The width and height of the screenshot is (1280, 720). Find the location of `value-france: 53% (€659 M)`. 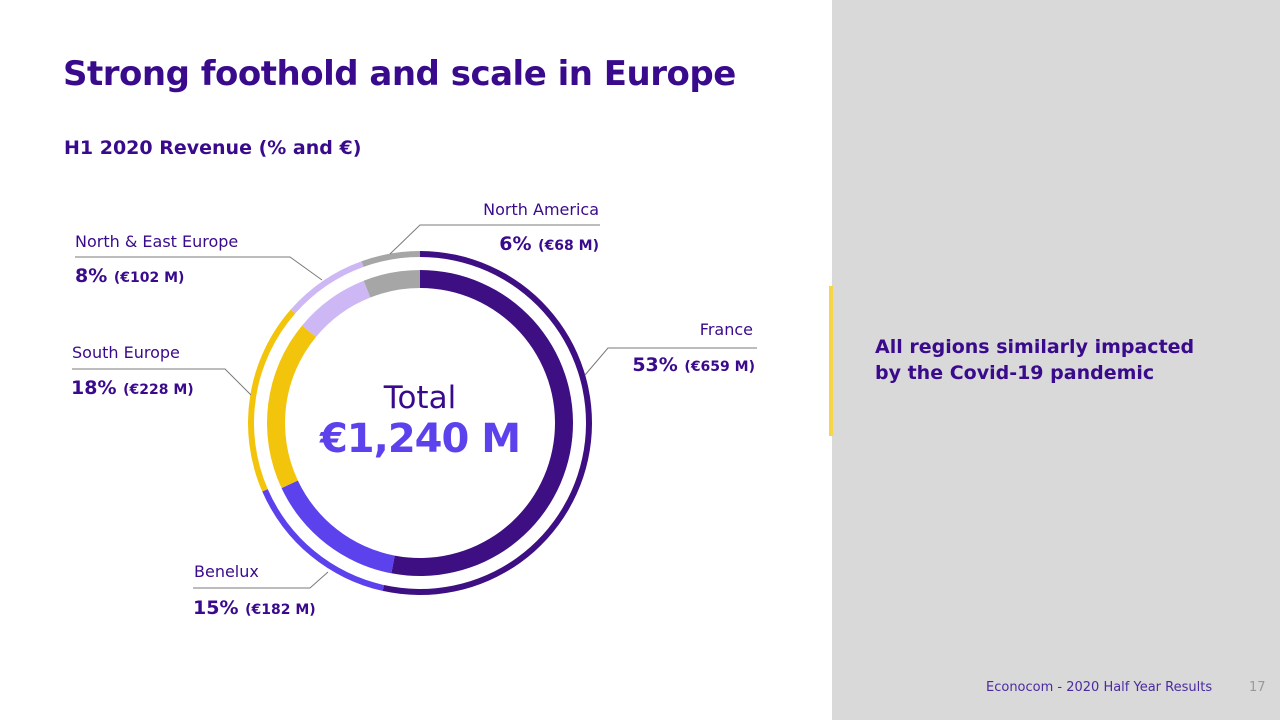

value-france: 53% (€659 M) is located at coordinates (693, 365).